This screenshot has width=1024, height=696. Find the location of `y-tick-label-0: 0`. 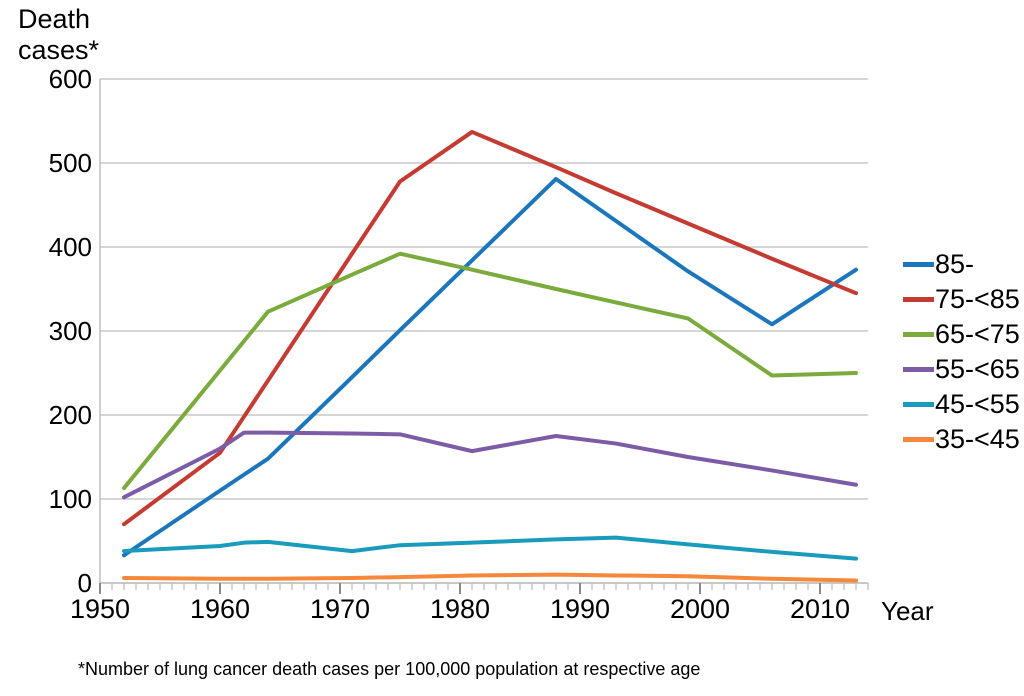

y-tick-label-0: 0 is located at coordinates (84, 583).